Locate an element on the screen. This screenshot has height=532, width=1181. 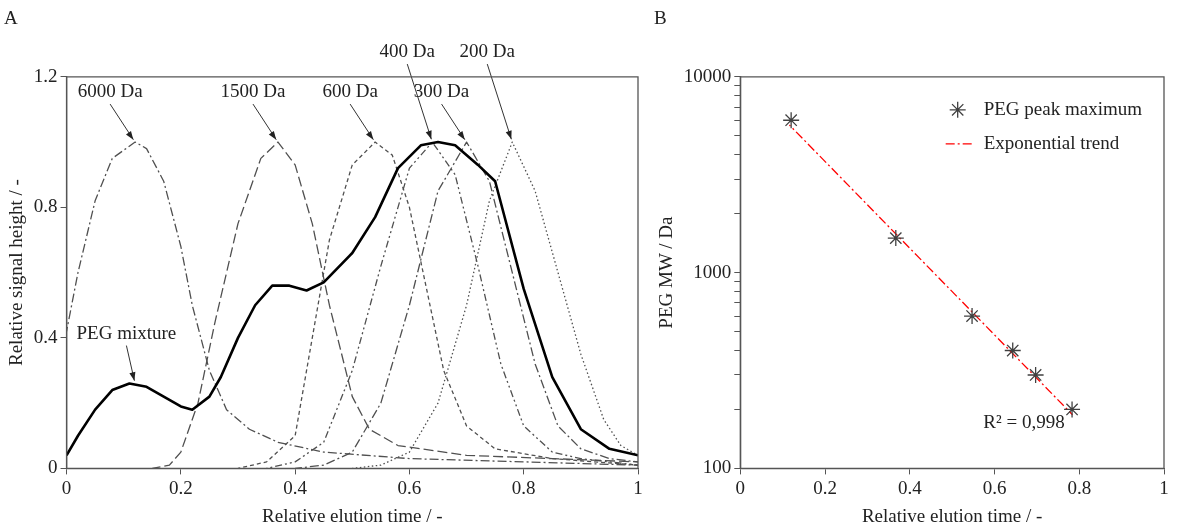
y-tick-label: 100 is located at coordinates (717, 467).